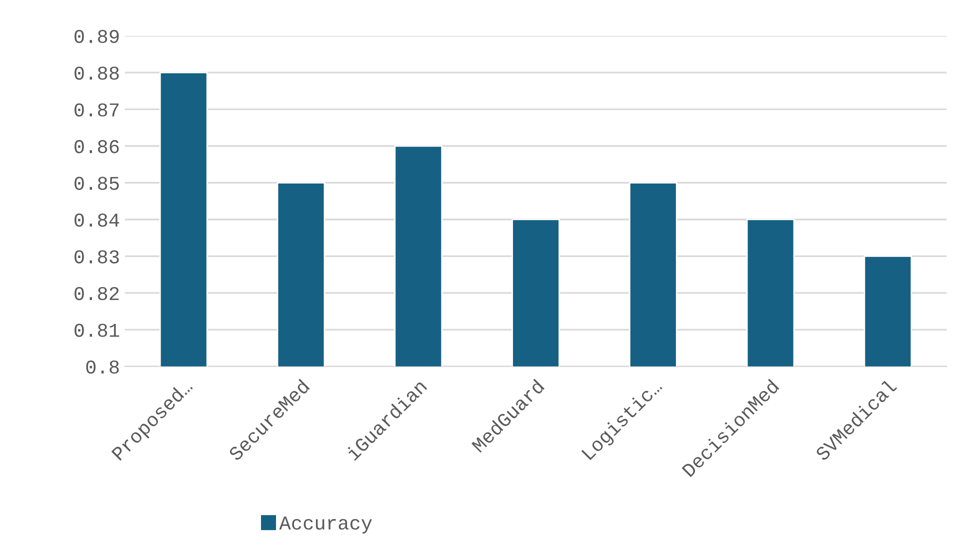 The width and height of the screenshot is (961, 551). What do you see at coordinates (96, 183) in the screenshot?
I see `y-tick-label: 0.85` at bounding box center [96, 183].